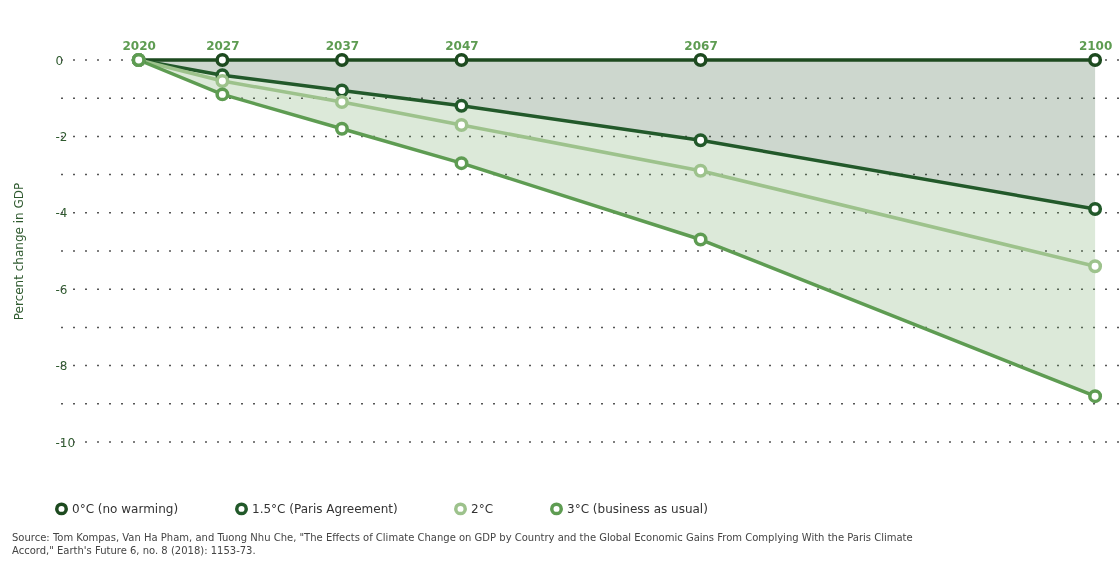 Image resolution: width=1119 pixels, height=586 pixels. Describe the element at coordinates (462, 544) in the screenshot. I see `source-note: Source: Tom Kompas, Van Ha Pham, and Tuong Nhu Che, "The Effects of Climate Change on GDP by Country and the Global Economic Gains From Complying With the Paris Climate Accord," Earth's Future 6, no. 8 (2018): 1153-73.` at that location.